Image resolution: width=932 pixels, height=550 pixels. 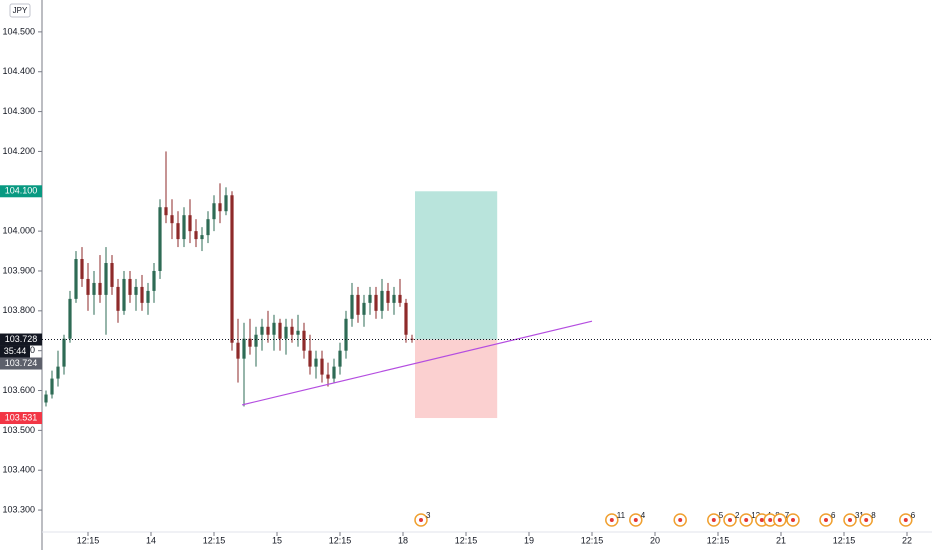 What do you see at coordinates (18, 31) in the screenshot?
I see `y-tick-label: 104.500` at bounding box center [18, 31].